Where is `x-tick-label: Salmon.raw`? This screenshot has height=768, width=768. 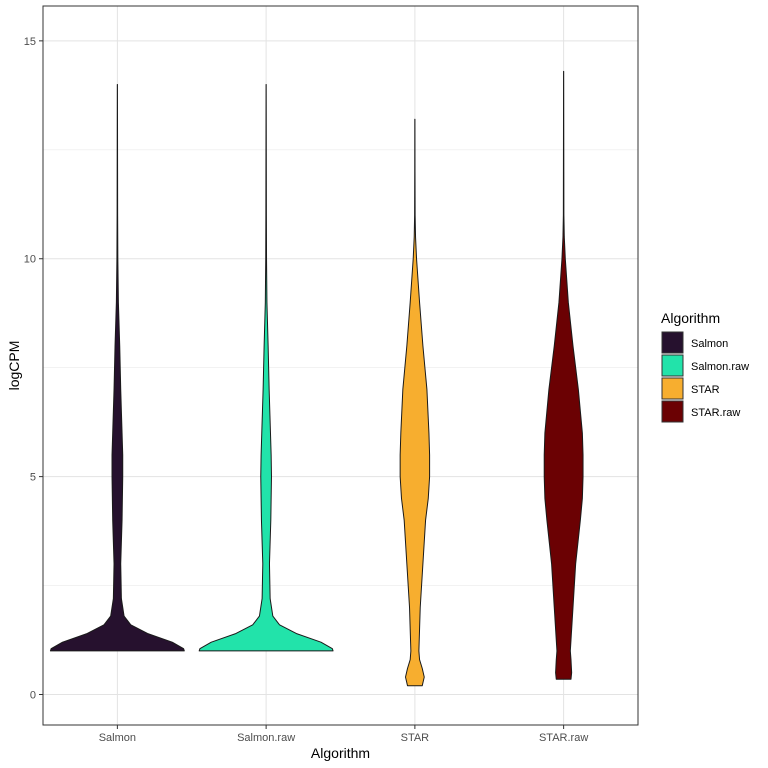
x-tick-label: Salmon.raw is located at coordinates (266, 738).